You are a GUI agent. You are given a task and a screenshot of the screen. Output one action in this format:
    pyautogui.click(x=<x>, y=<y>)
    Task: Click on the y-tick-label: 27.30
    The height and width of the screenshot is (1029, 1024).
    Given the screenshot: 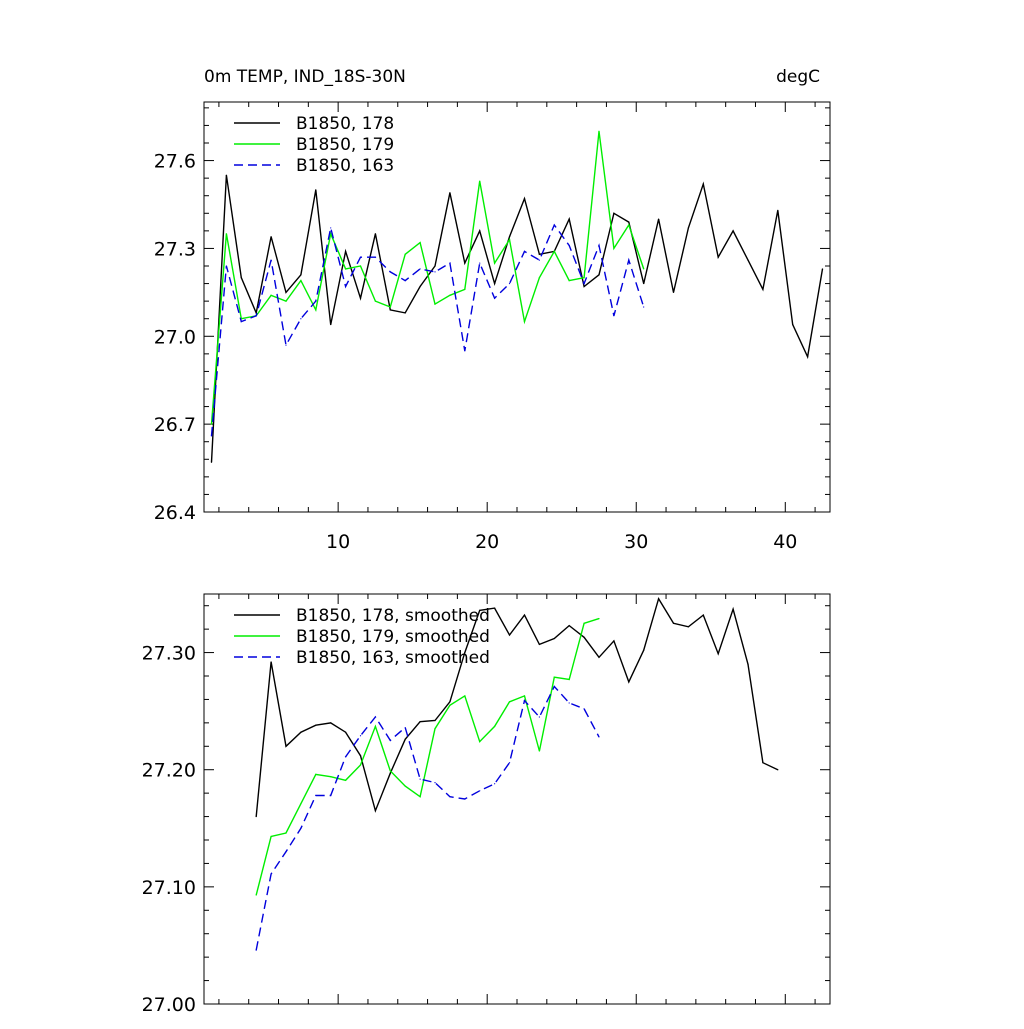 What is the action you would take?
    pyautogui.click(x=169, y=654)
    